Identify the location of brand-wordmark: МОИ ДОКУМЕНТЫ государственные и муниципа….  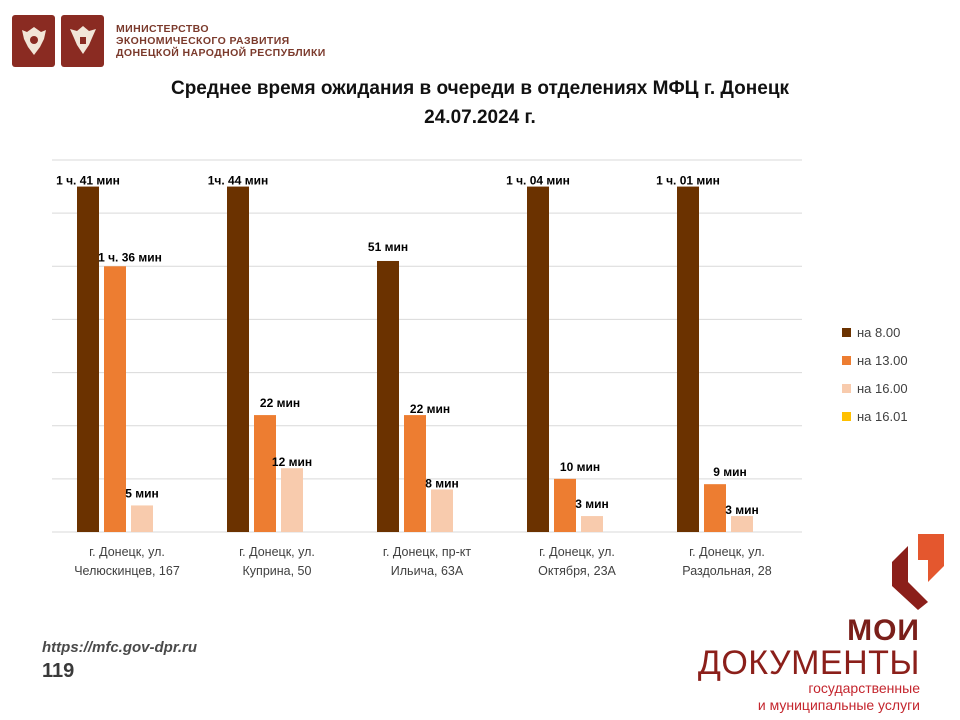
(809, 665).